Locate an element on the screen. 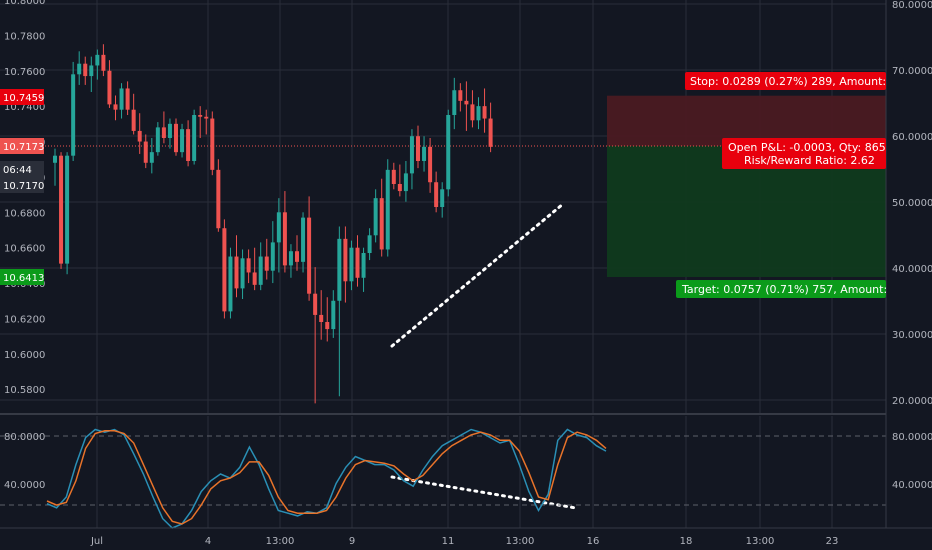 This screenshot has height=550, width=932. price-tick-label: 10.7800 is located at coordinates (24, 36).